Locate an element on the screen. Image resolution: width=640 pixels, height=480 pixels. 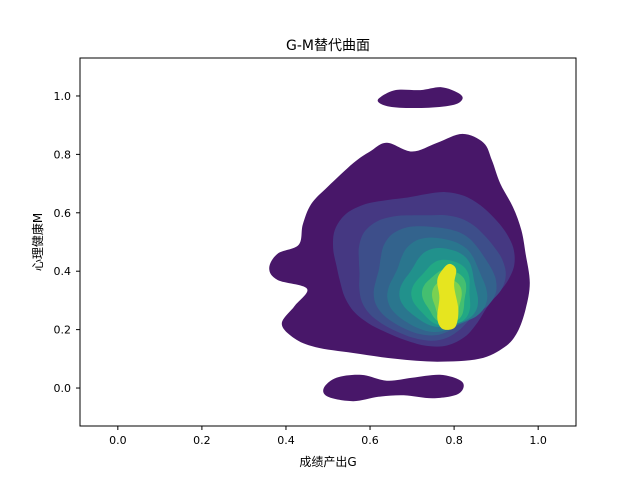
x-tick-label: 0.0 is located at coordinates (118, 440).